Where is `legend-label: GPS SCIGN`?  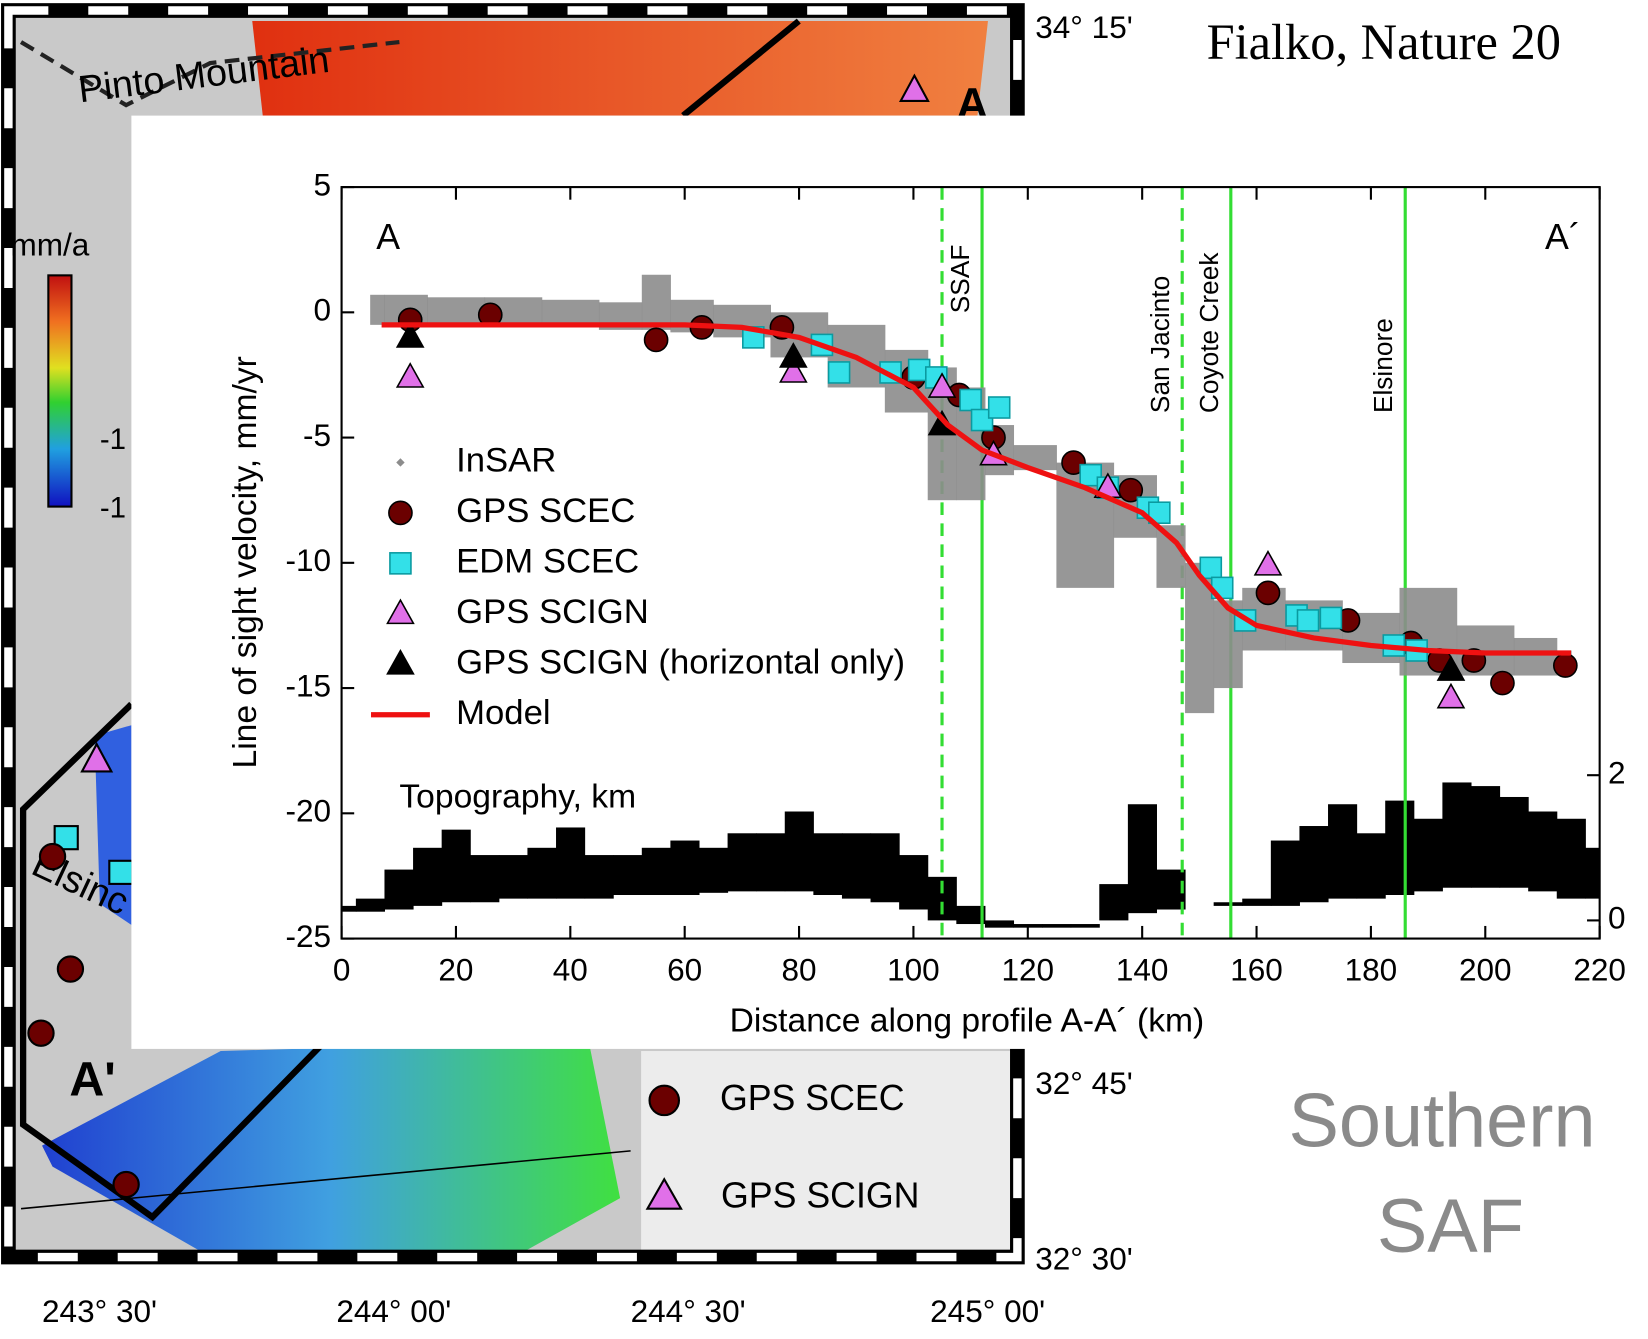
legend-label: GPS SCIGN is located at coordinates (552, 612).